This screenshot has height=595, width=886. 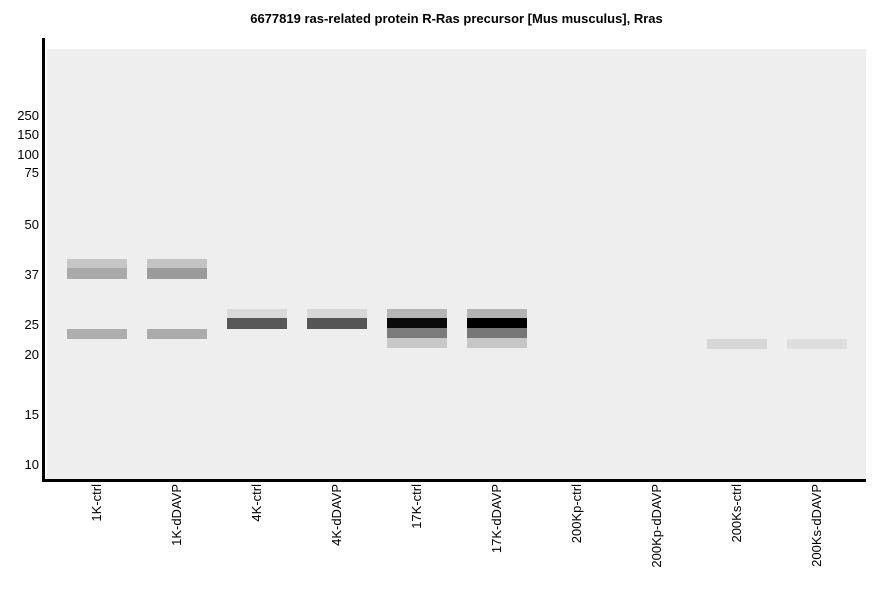 What do you see at coordinates (336, 515) in the screenshot?
I see `lane-label-4K-dDAVP: 4K-dDAVP` at bounding box center [336, 515].